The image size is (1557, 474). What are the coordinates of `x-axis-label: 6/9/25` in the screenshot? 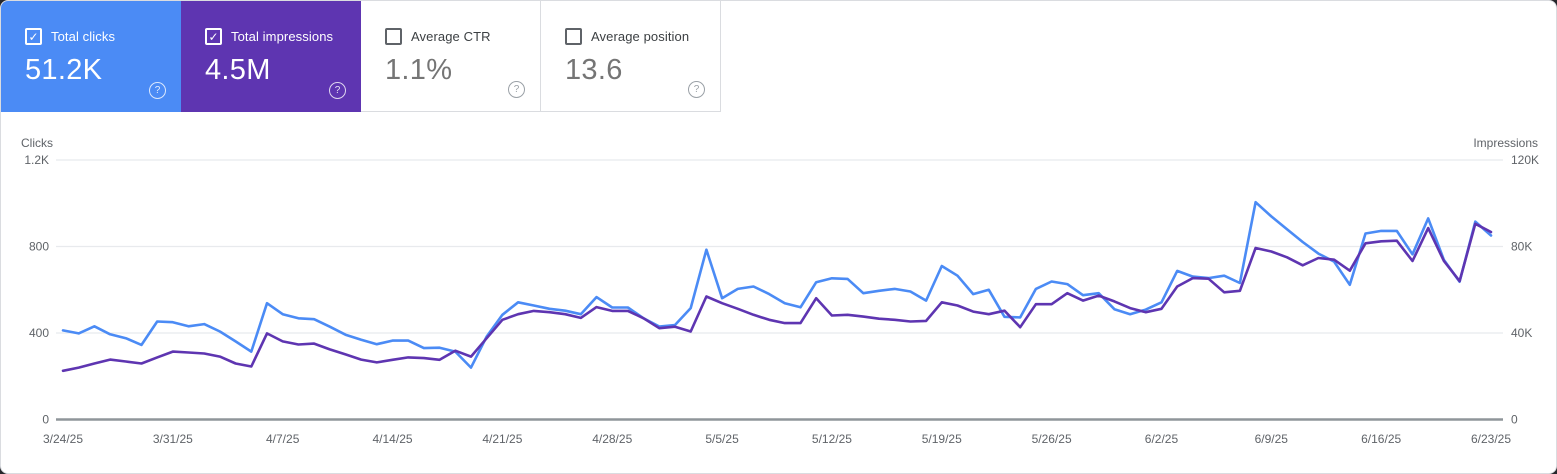 It's located at (1272, 439).